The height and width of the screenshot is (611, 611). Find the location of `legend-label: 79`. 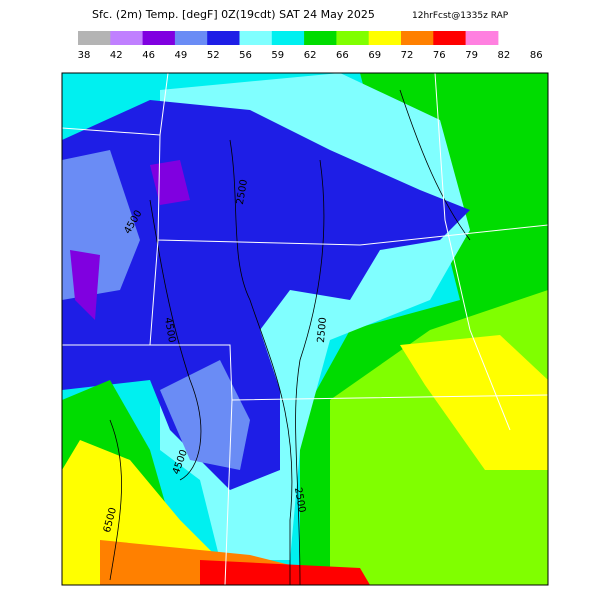

legend-label: 79 is located at coordinates (471, 55).